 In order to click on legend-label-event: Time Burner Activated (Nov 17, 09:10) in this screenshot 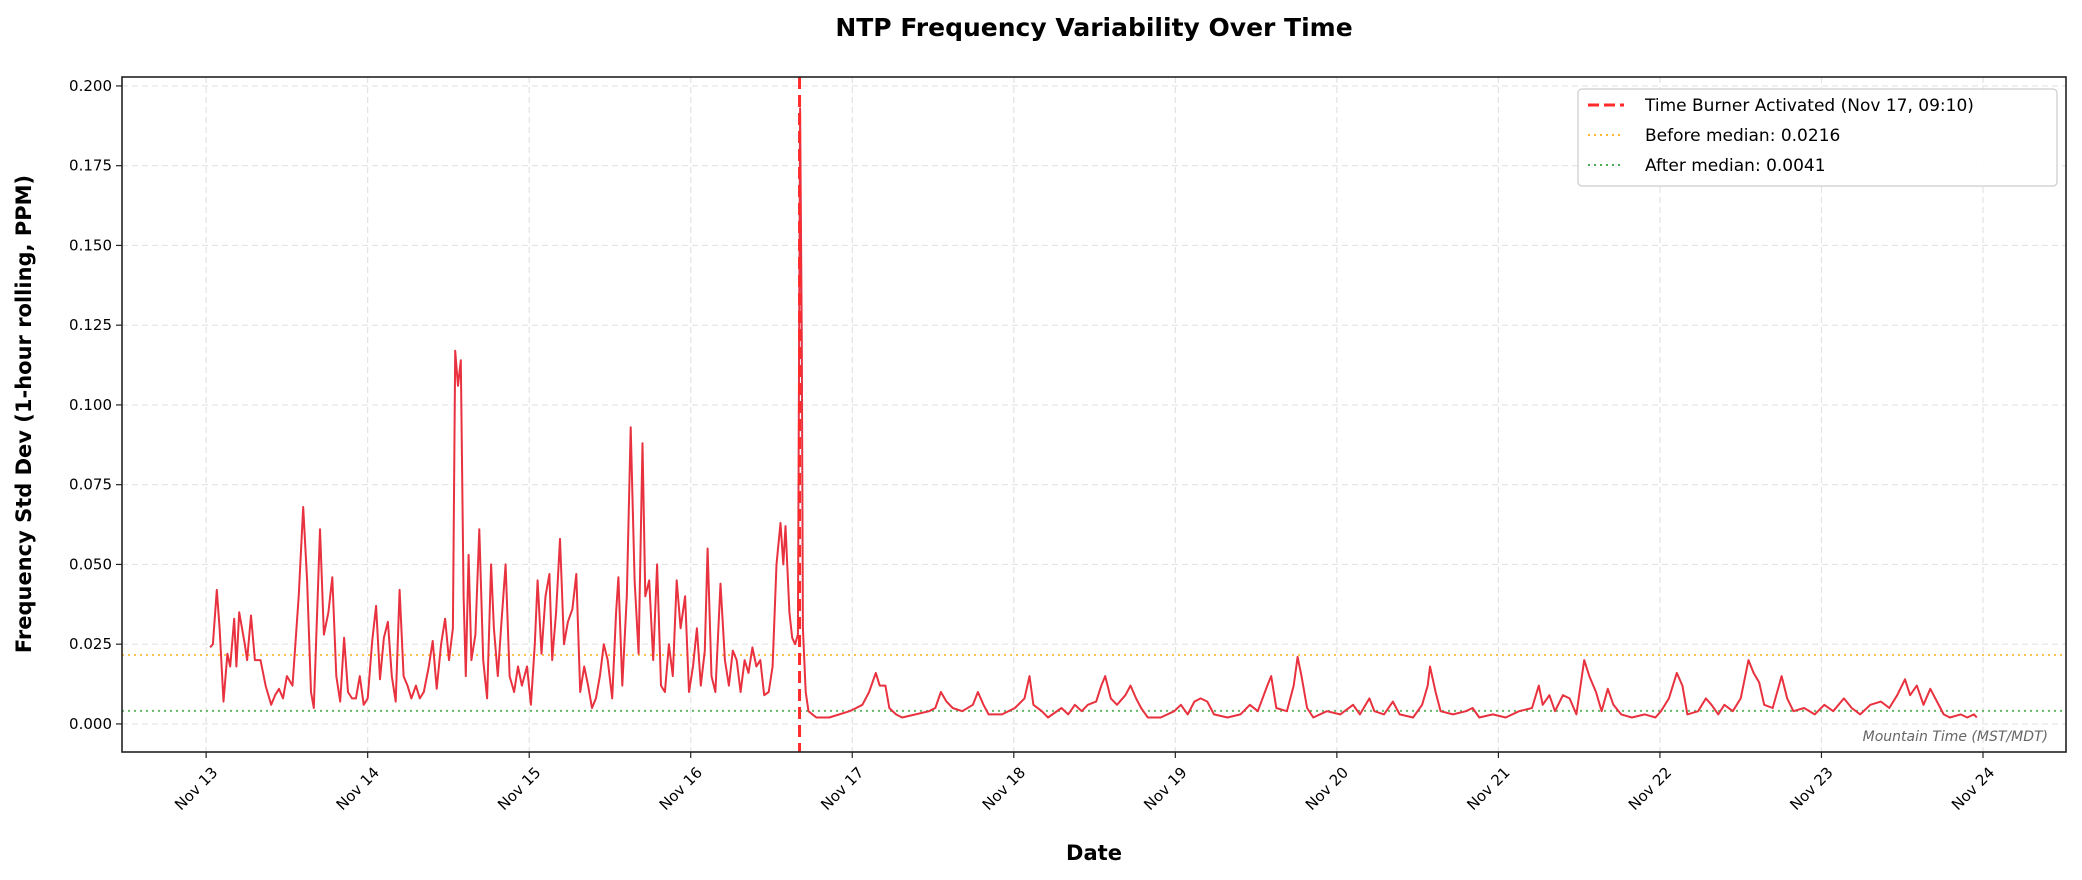, I will do `click(1809, 106)`.